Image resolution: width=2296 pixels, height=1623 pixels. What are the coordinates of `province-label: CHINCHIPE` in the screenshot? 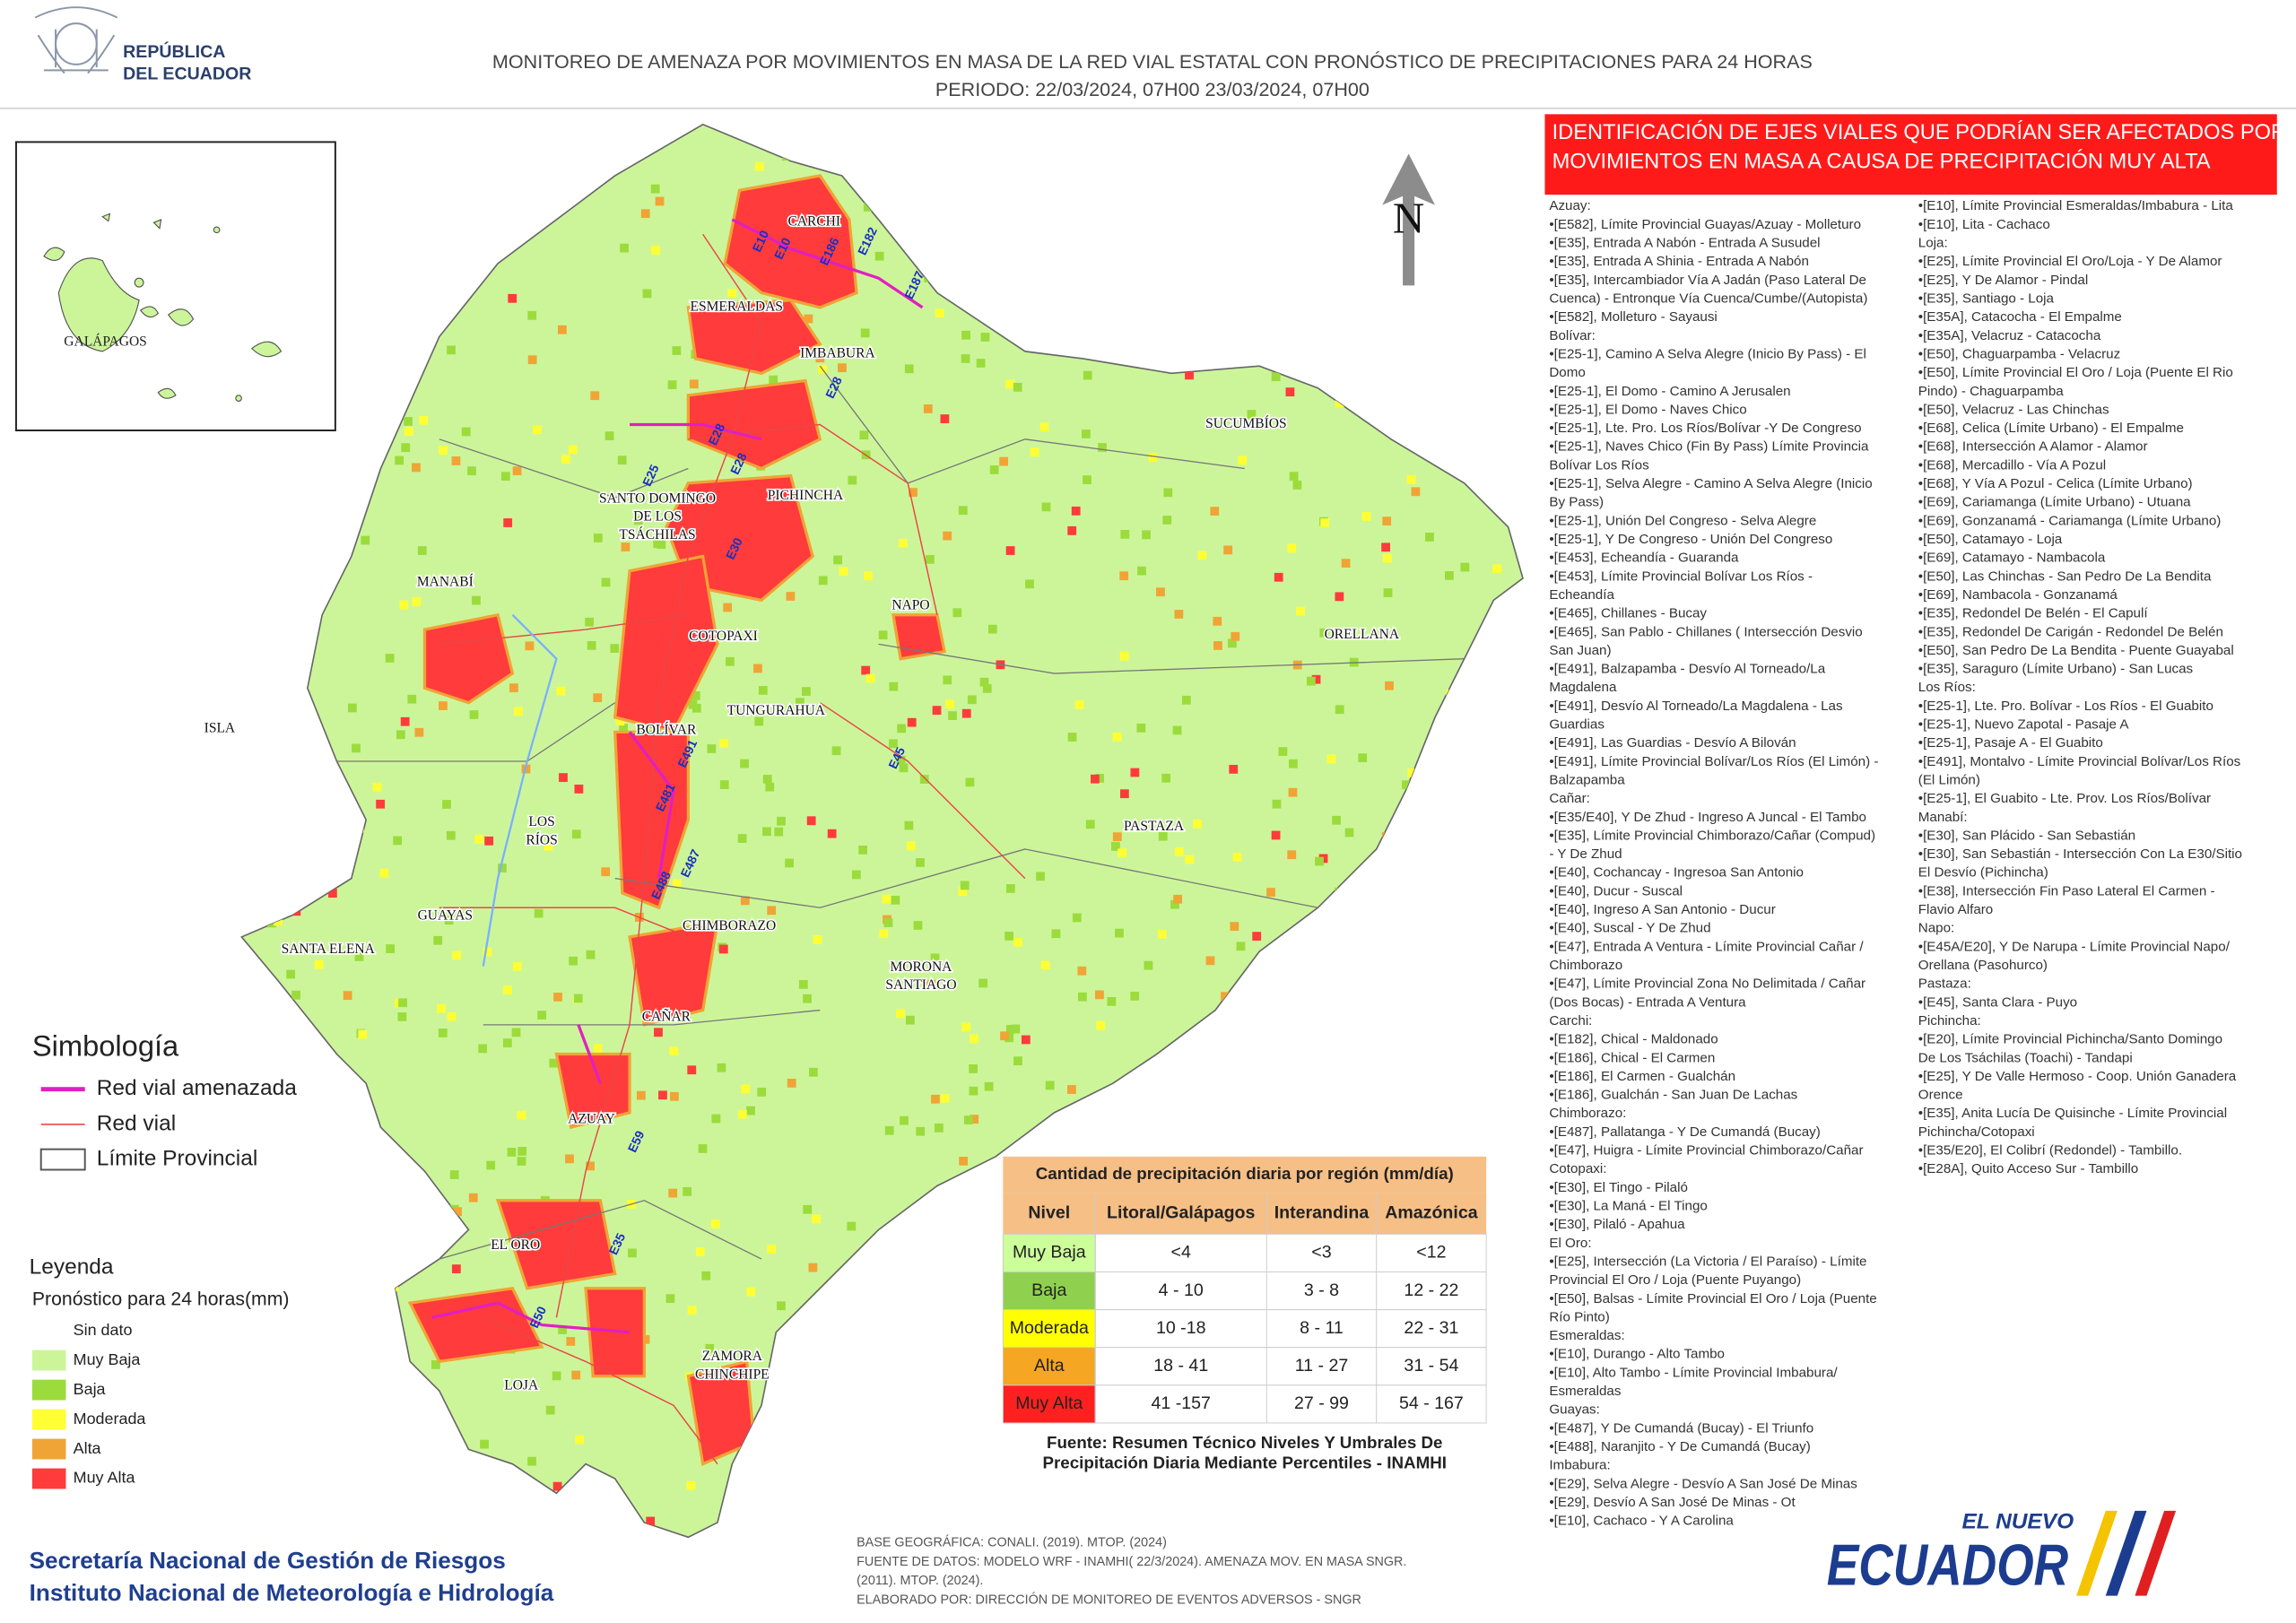 It's located at (732, 1374).